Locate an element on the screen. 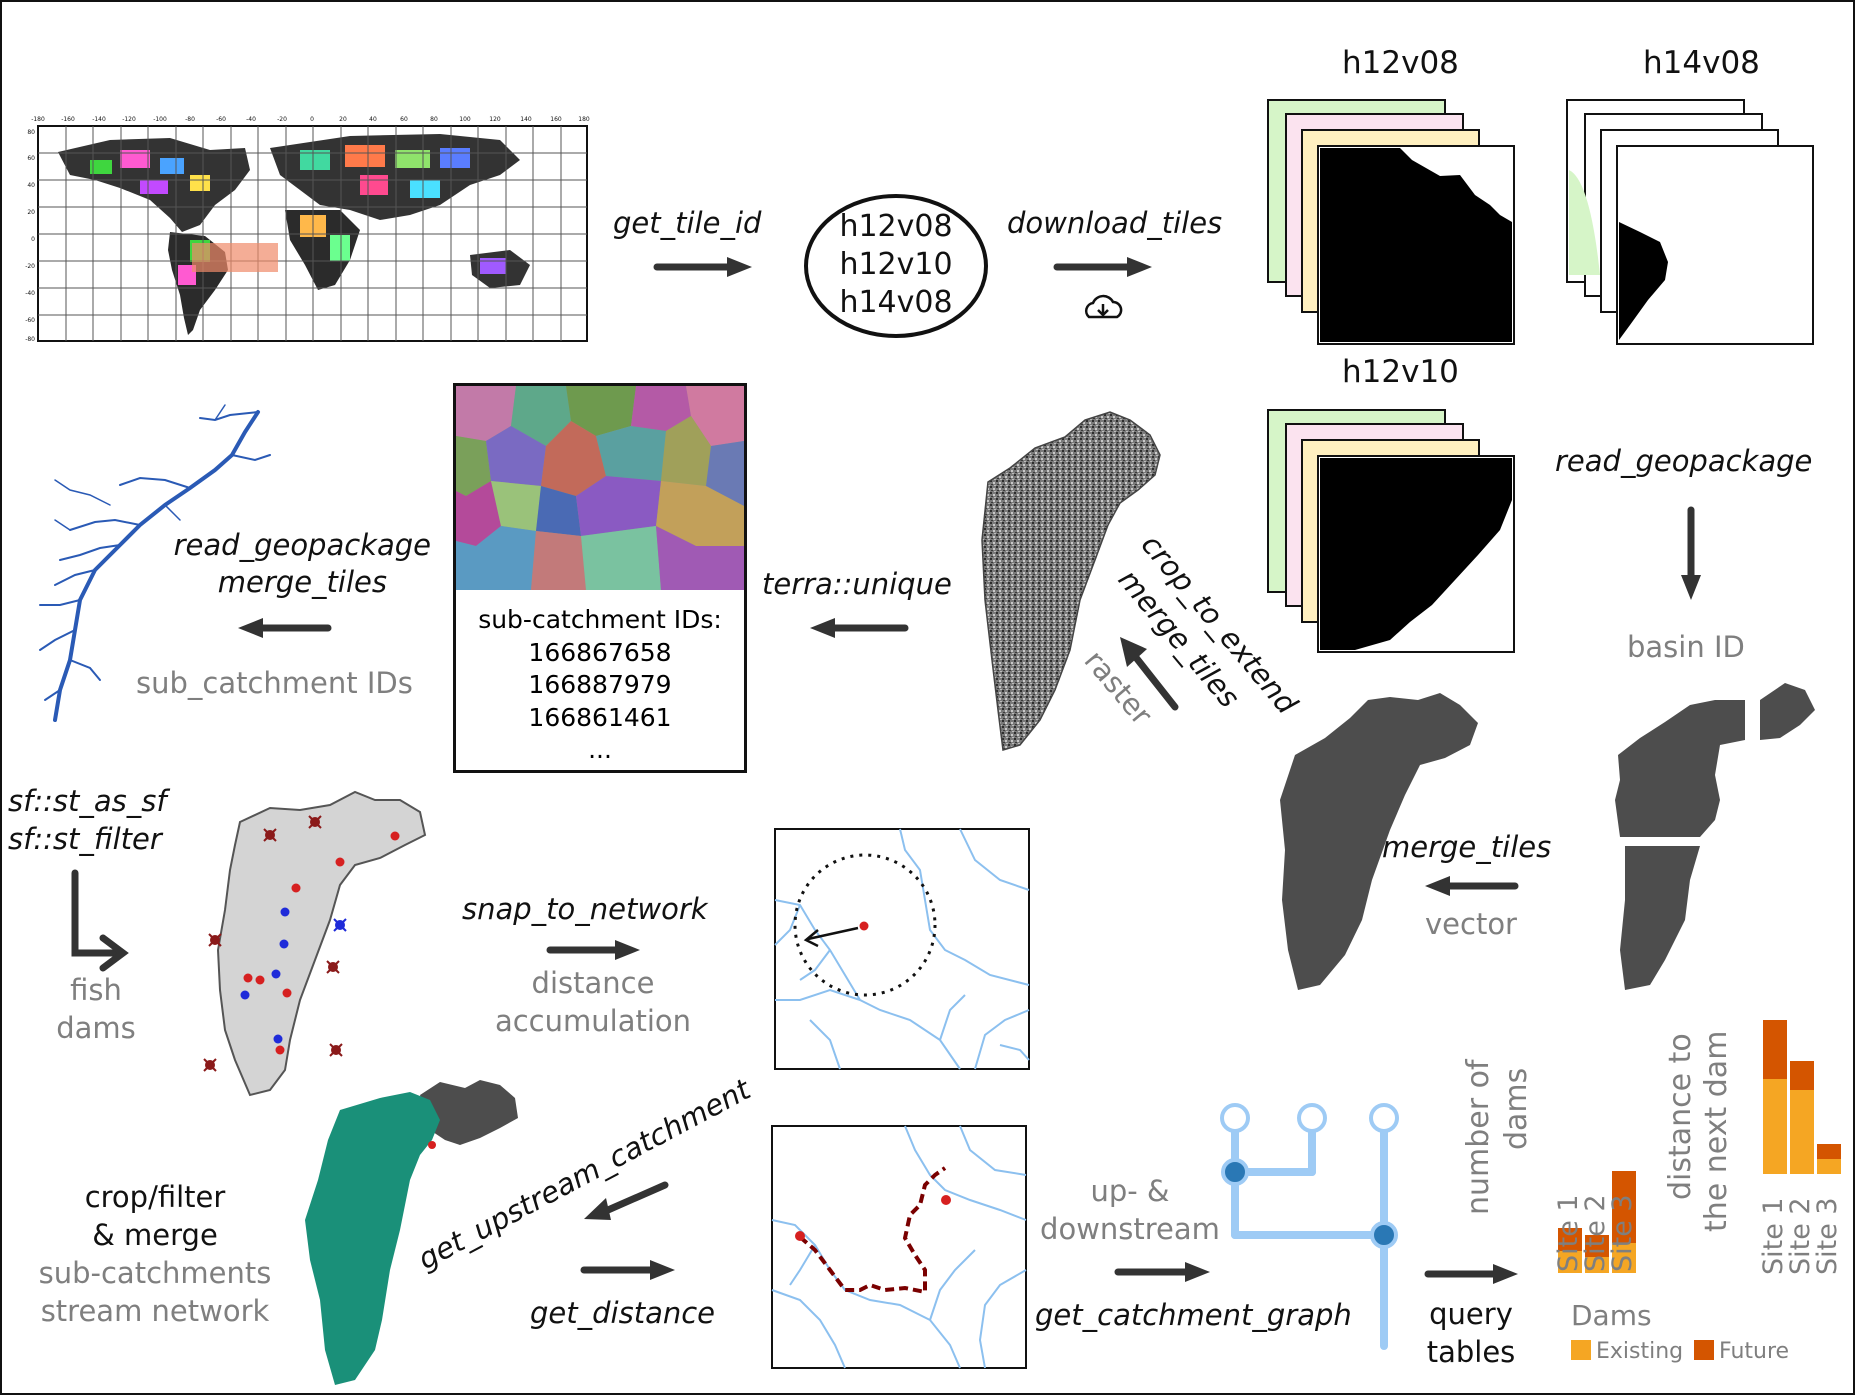 This screenshot has width=1859, height=1399. snap-panel is located at coordinates (902, 949).